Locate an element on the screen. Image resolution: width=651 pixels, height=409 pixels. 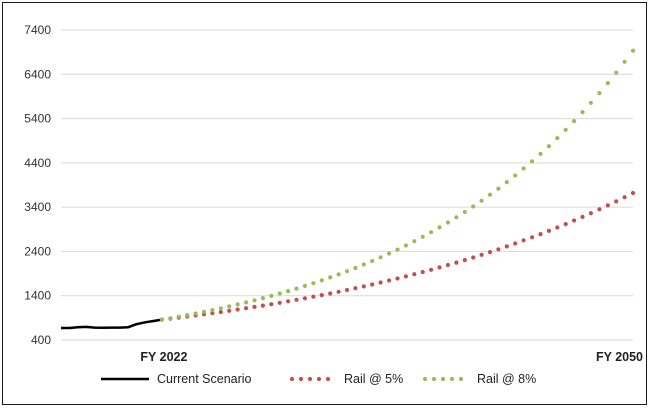
y-tick-label: 5400 is located at coordinates (37, 119).